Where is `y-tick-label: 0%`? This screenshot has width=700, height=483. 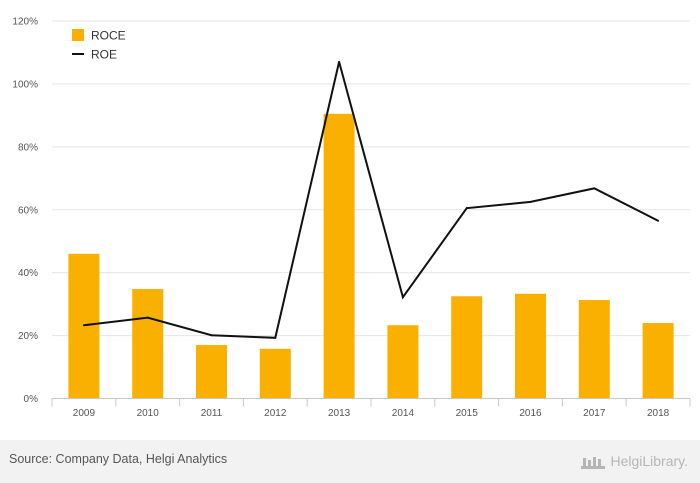 y-tick-label: 0% is located at coordinates (31, 399).